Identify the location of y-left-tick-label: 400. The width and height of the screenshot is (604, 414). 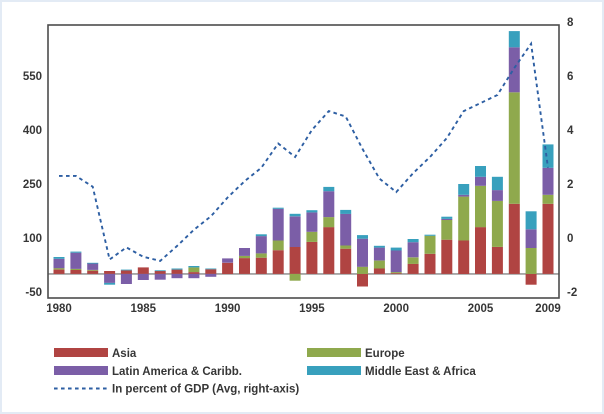
(32, 131).